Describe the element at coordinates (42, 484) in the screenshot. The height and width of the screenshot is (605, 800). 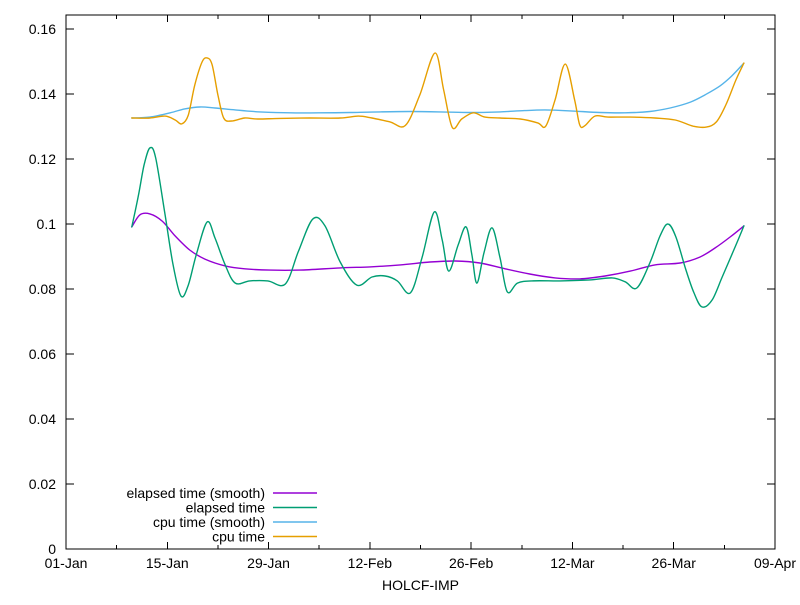
I see `y-tick-label: 0.02` at that location.